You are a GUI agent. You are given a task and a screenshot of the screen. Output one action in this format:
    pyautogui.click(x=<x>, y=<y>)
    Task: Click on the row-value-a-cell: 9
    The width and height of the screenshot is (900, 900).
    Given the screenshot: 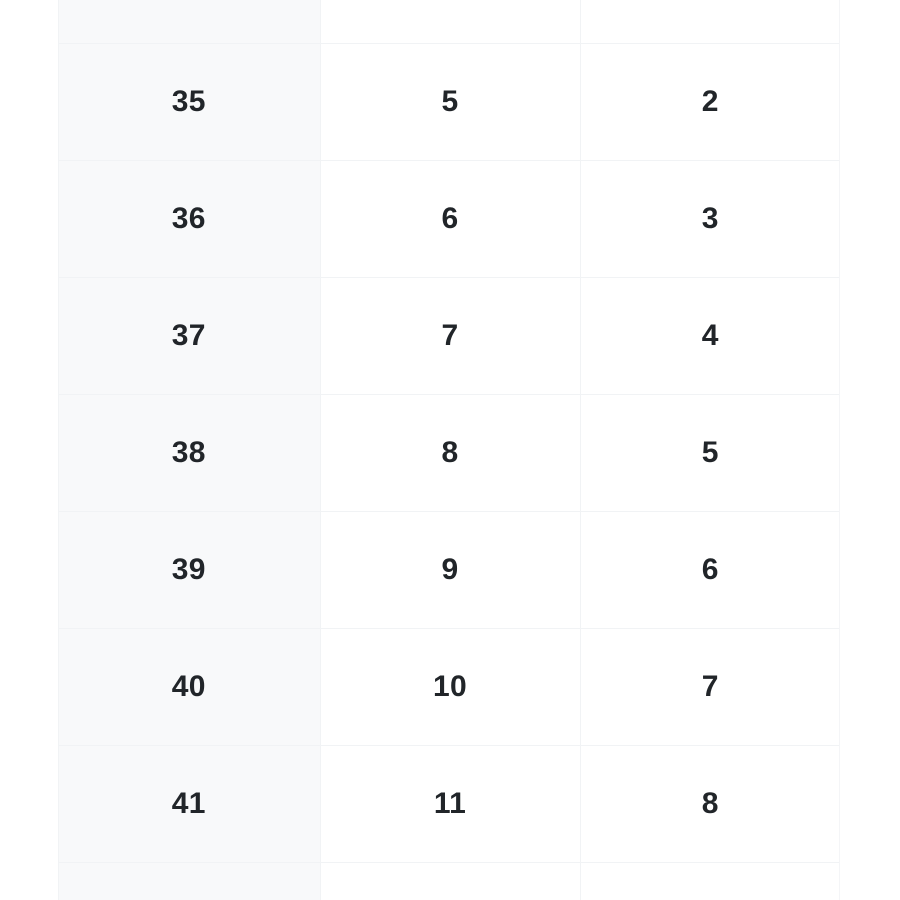 What is the action you would take?
    pyautogui.click(x=450, y=570)
    